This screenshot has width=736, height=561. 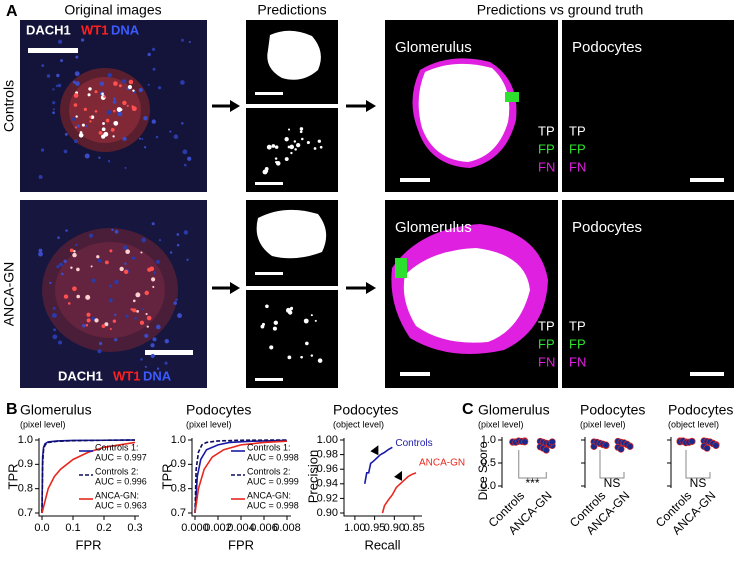 I want to click on x-tick-label: 0.2, so click(x=103, y=528).